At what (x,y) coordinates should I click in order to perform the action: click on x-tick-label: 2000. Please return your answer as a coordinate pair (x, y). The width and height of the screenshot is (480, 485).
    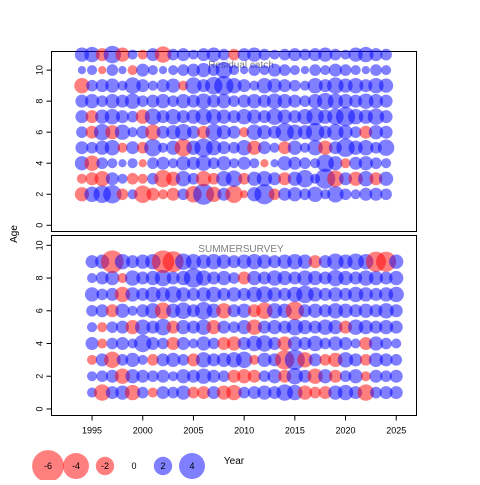
    Looking at the image, I should click on (143, 431).